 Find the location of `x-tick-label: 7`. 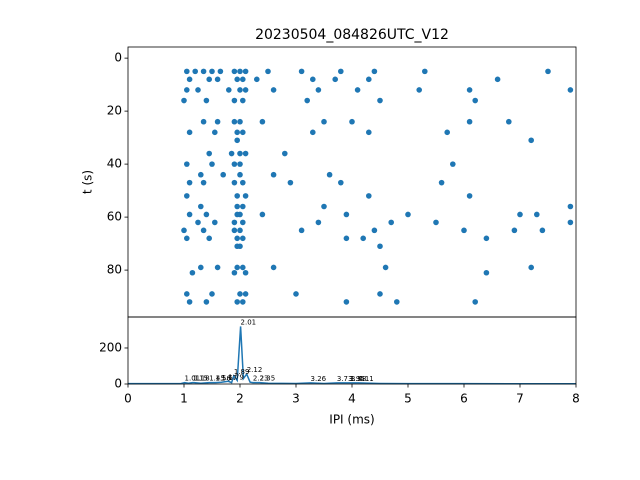

x-tick-label: 7 is located at coordinates (520, 399).